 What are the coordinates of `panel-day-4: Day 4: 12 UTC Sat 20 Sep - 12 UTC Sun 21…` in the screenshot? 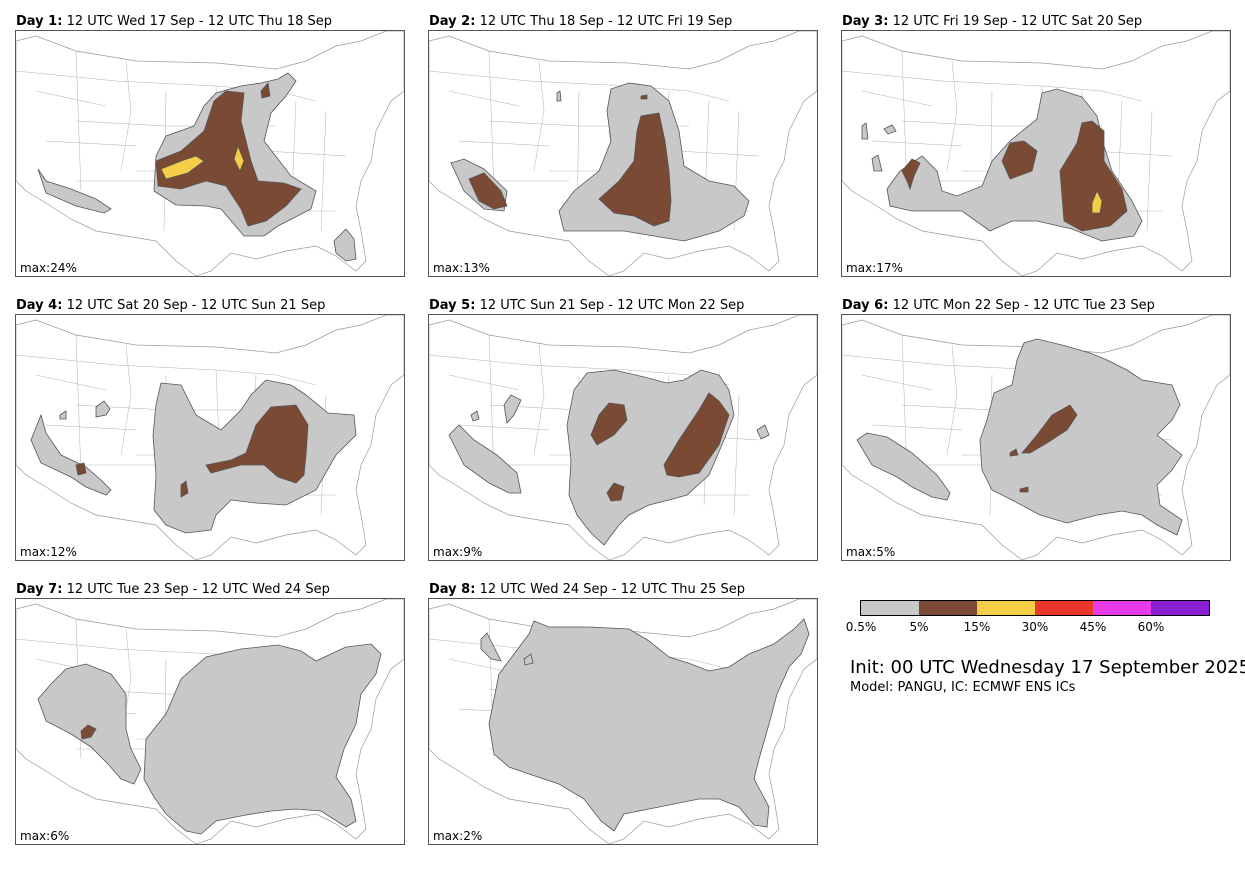 It's located at (210, 429).